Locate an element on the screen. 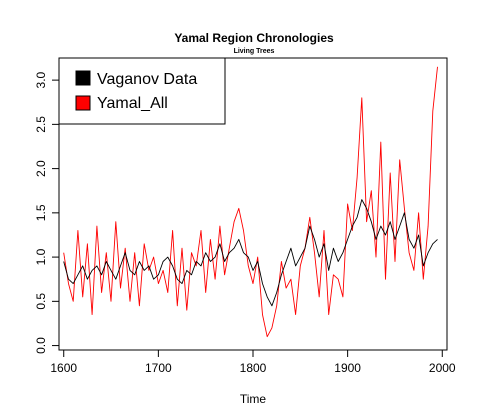 Image resolution: width=480 pixels, height=420 pixels. chart-subtitle: Living Trees is located at coordinates (254, 51).